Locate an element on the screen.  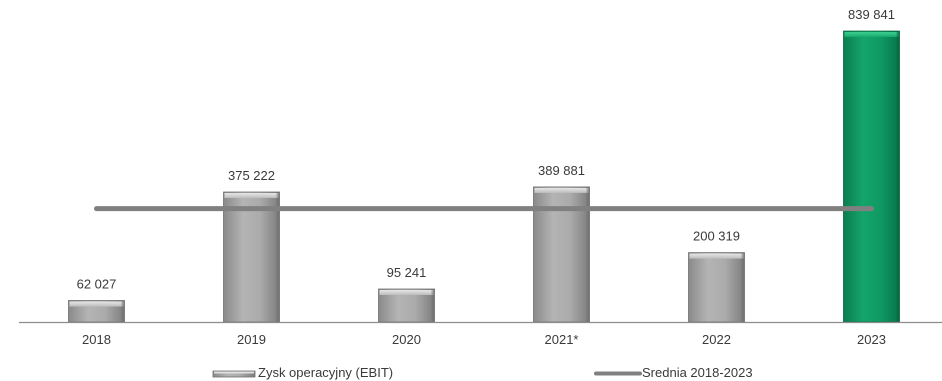
value-label: 200 319 is located at coordinates (716, 236).